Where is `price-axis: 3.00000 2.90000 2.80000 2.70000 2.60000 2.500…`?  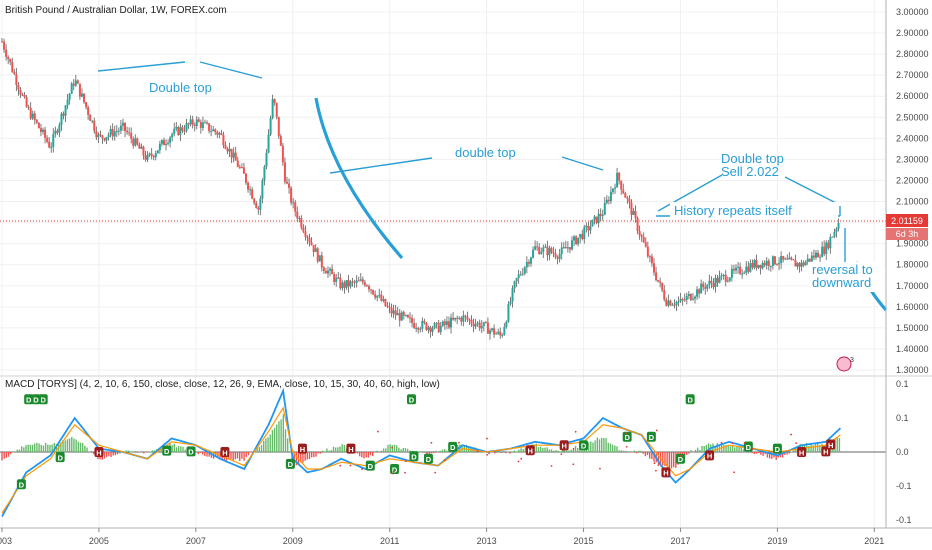 price-axis: 3.00000 2.90000 2.80000 2.70000 2.60000 2.500… is located at coordinates (912, 191).